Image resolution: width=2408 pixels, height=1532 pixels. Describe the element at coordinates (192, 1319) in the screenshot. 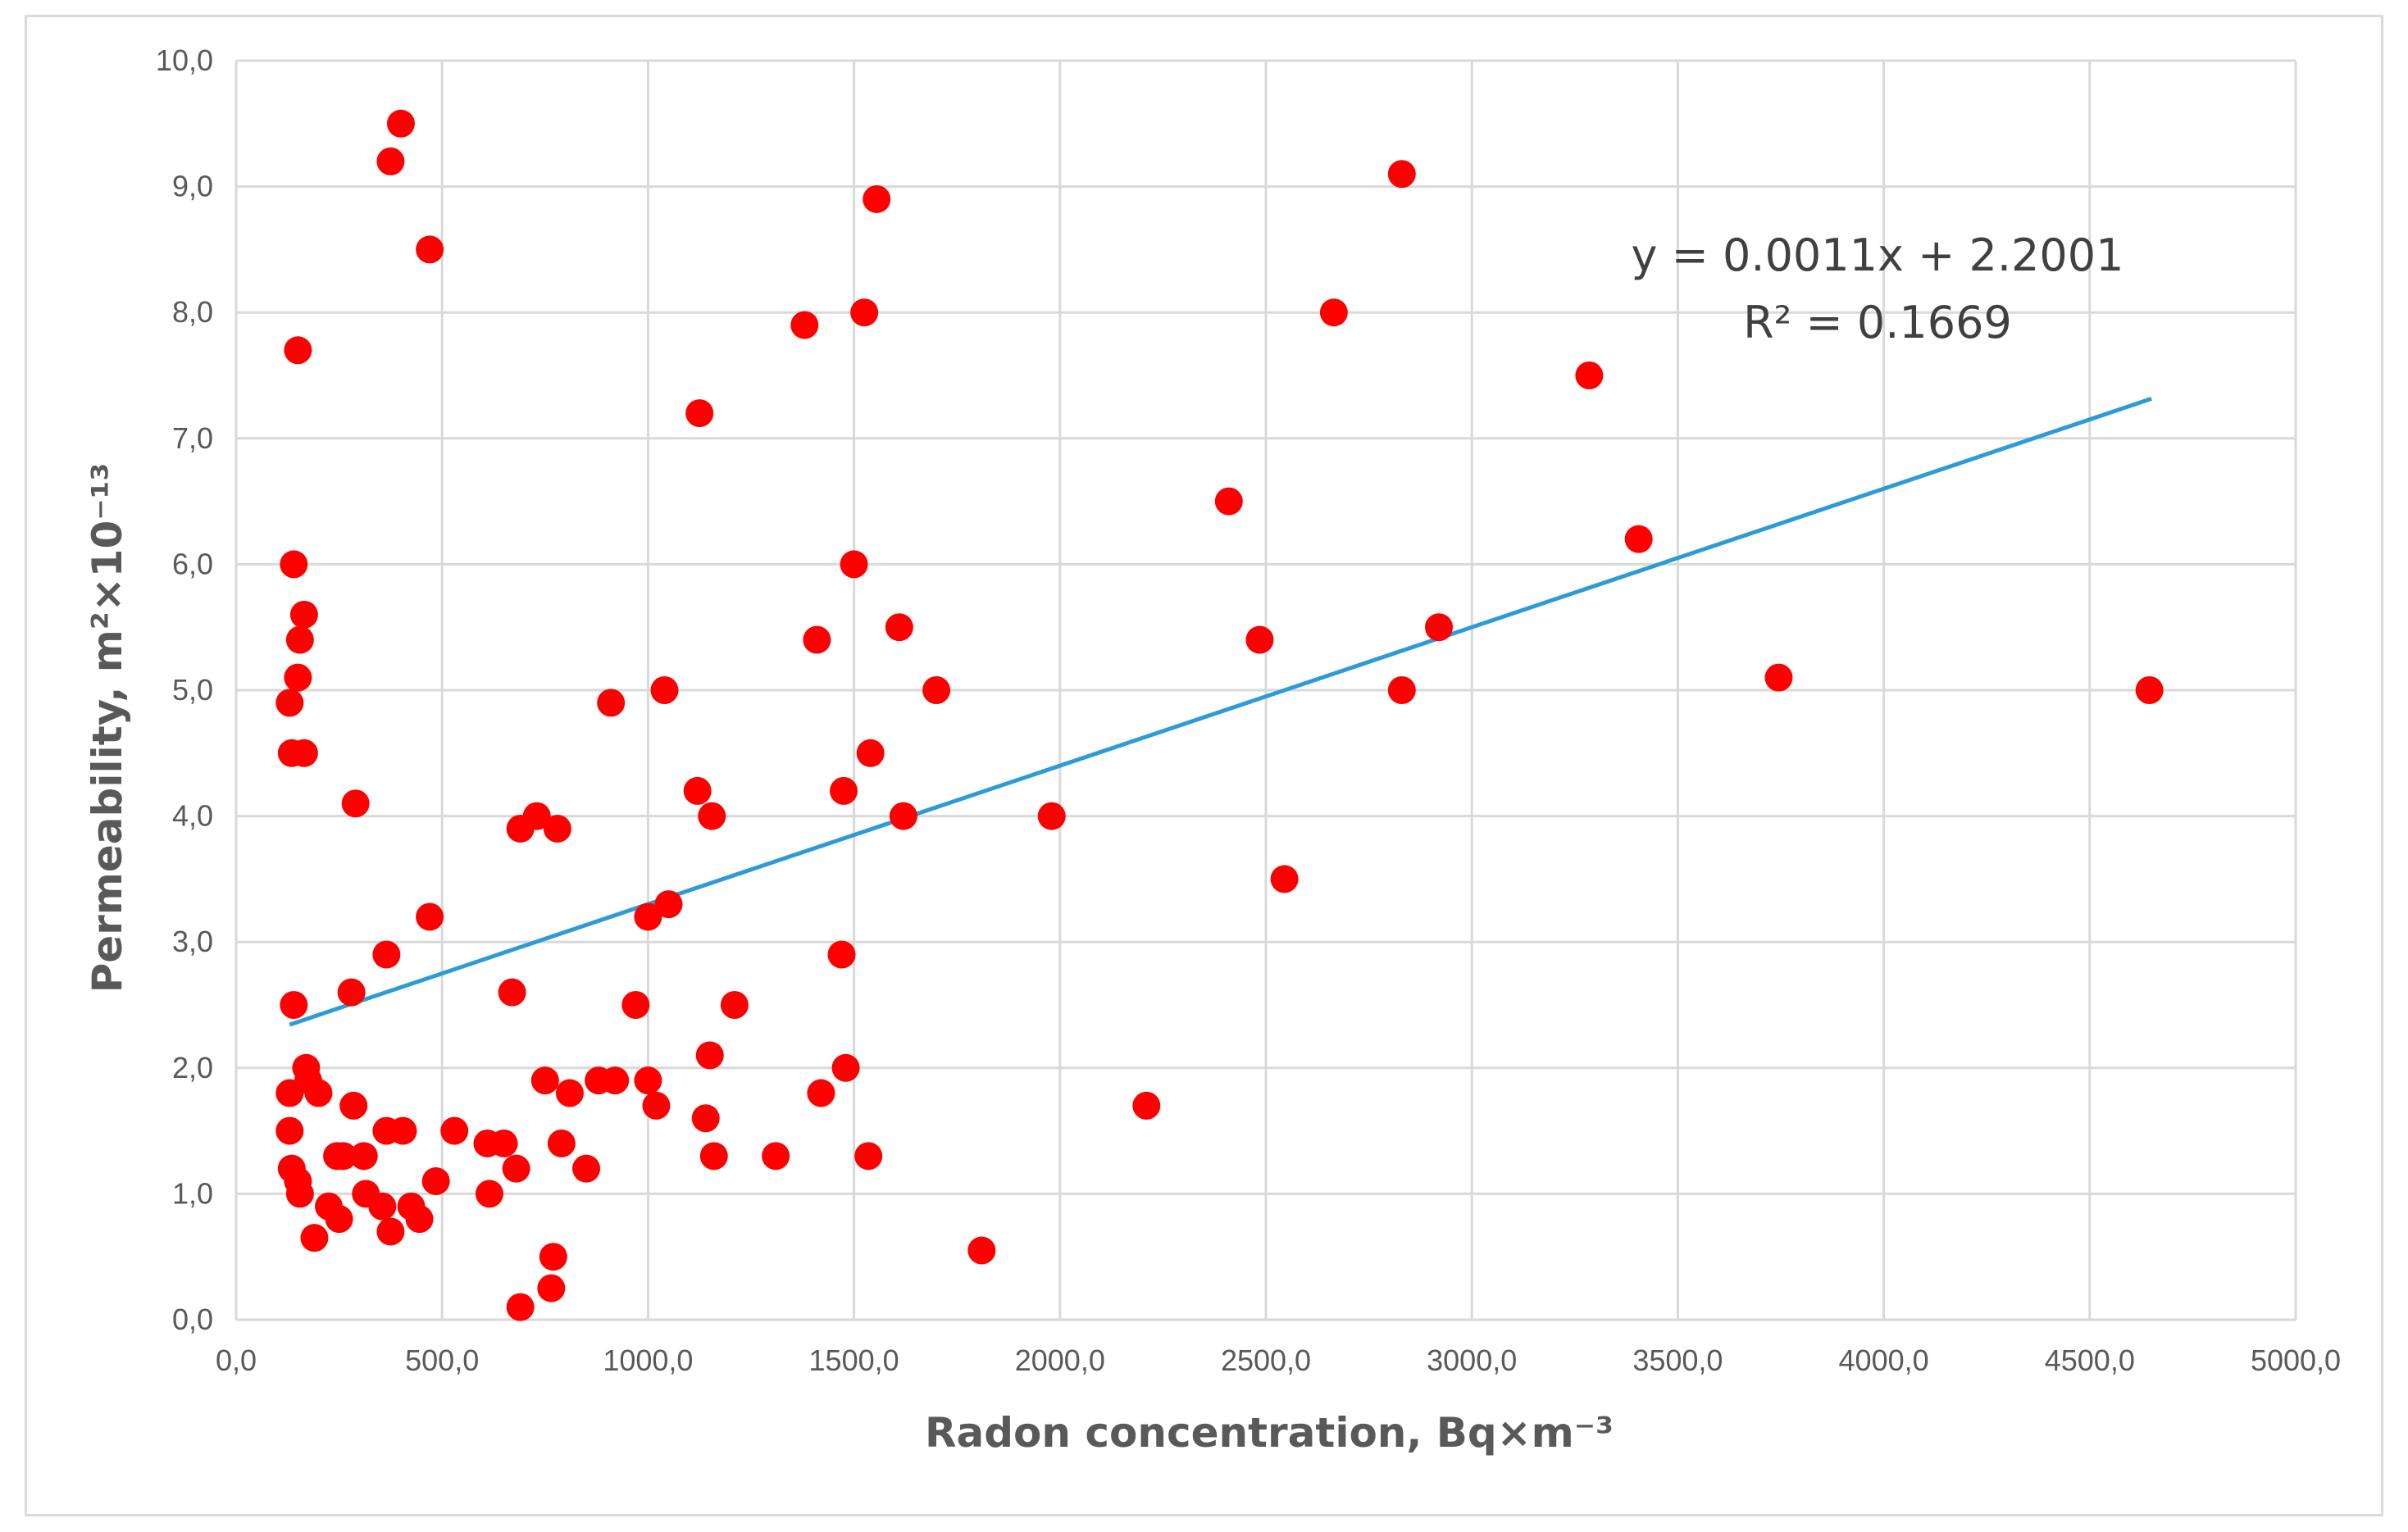

I see `y-tick-label: 0,0` at that location.